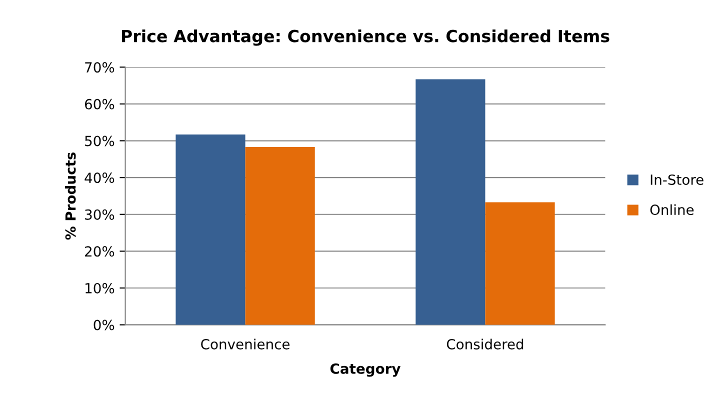  I want to click on y-tick-label: 40%, so click(99, 178).